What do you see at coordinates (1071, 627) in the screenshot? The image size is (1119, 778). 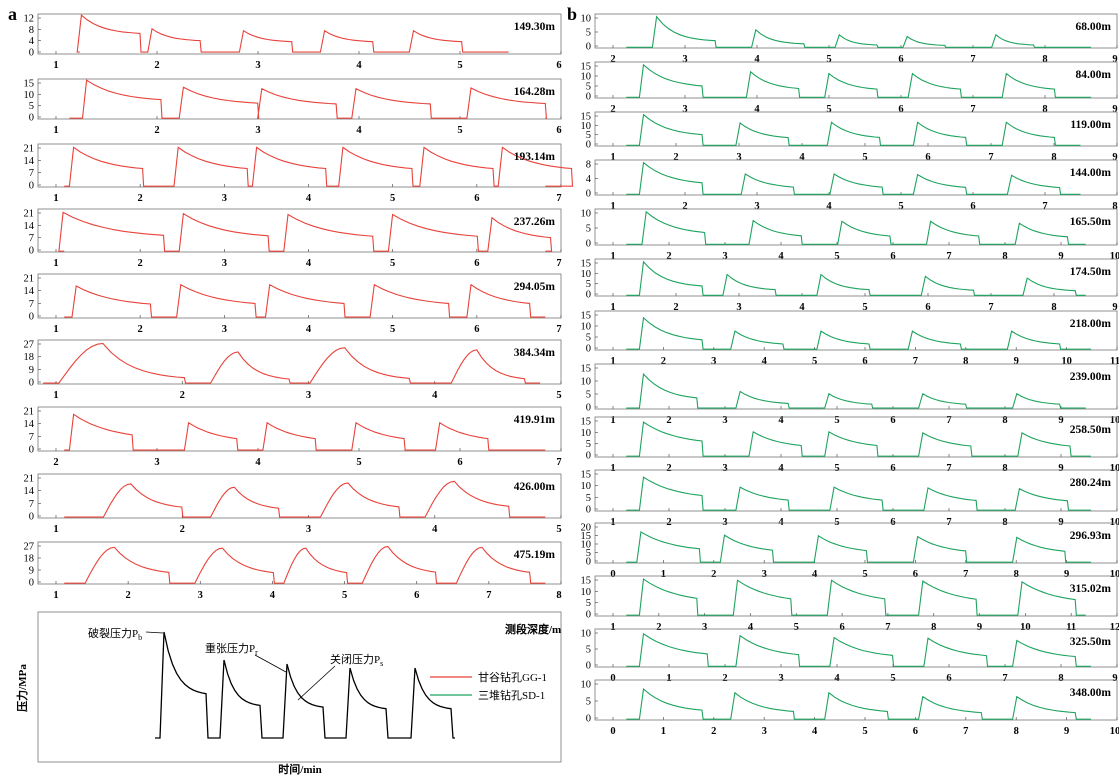 I see `x-tick-label: 11` at bounding box center [1071, 627].